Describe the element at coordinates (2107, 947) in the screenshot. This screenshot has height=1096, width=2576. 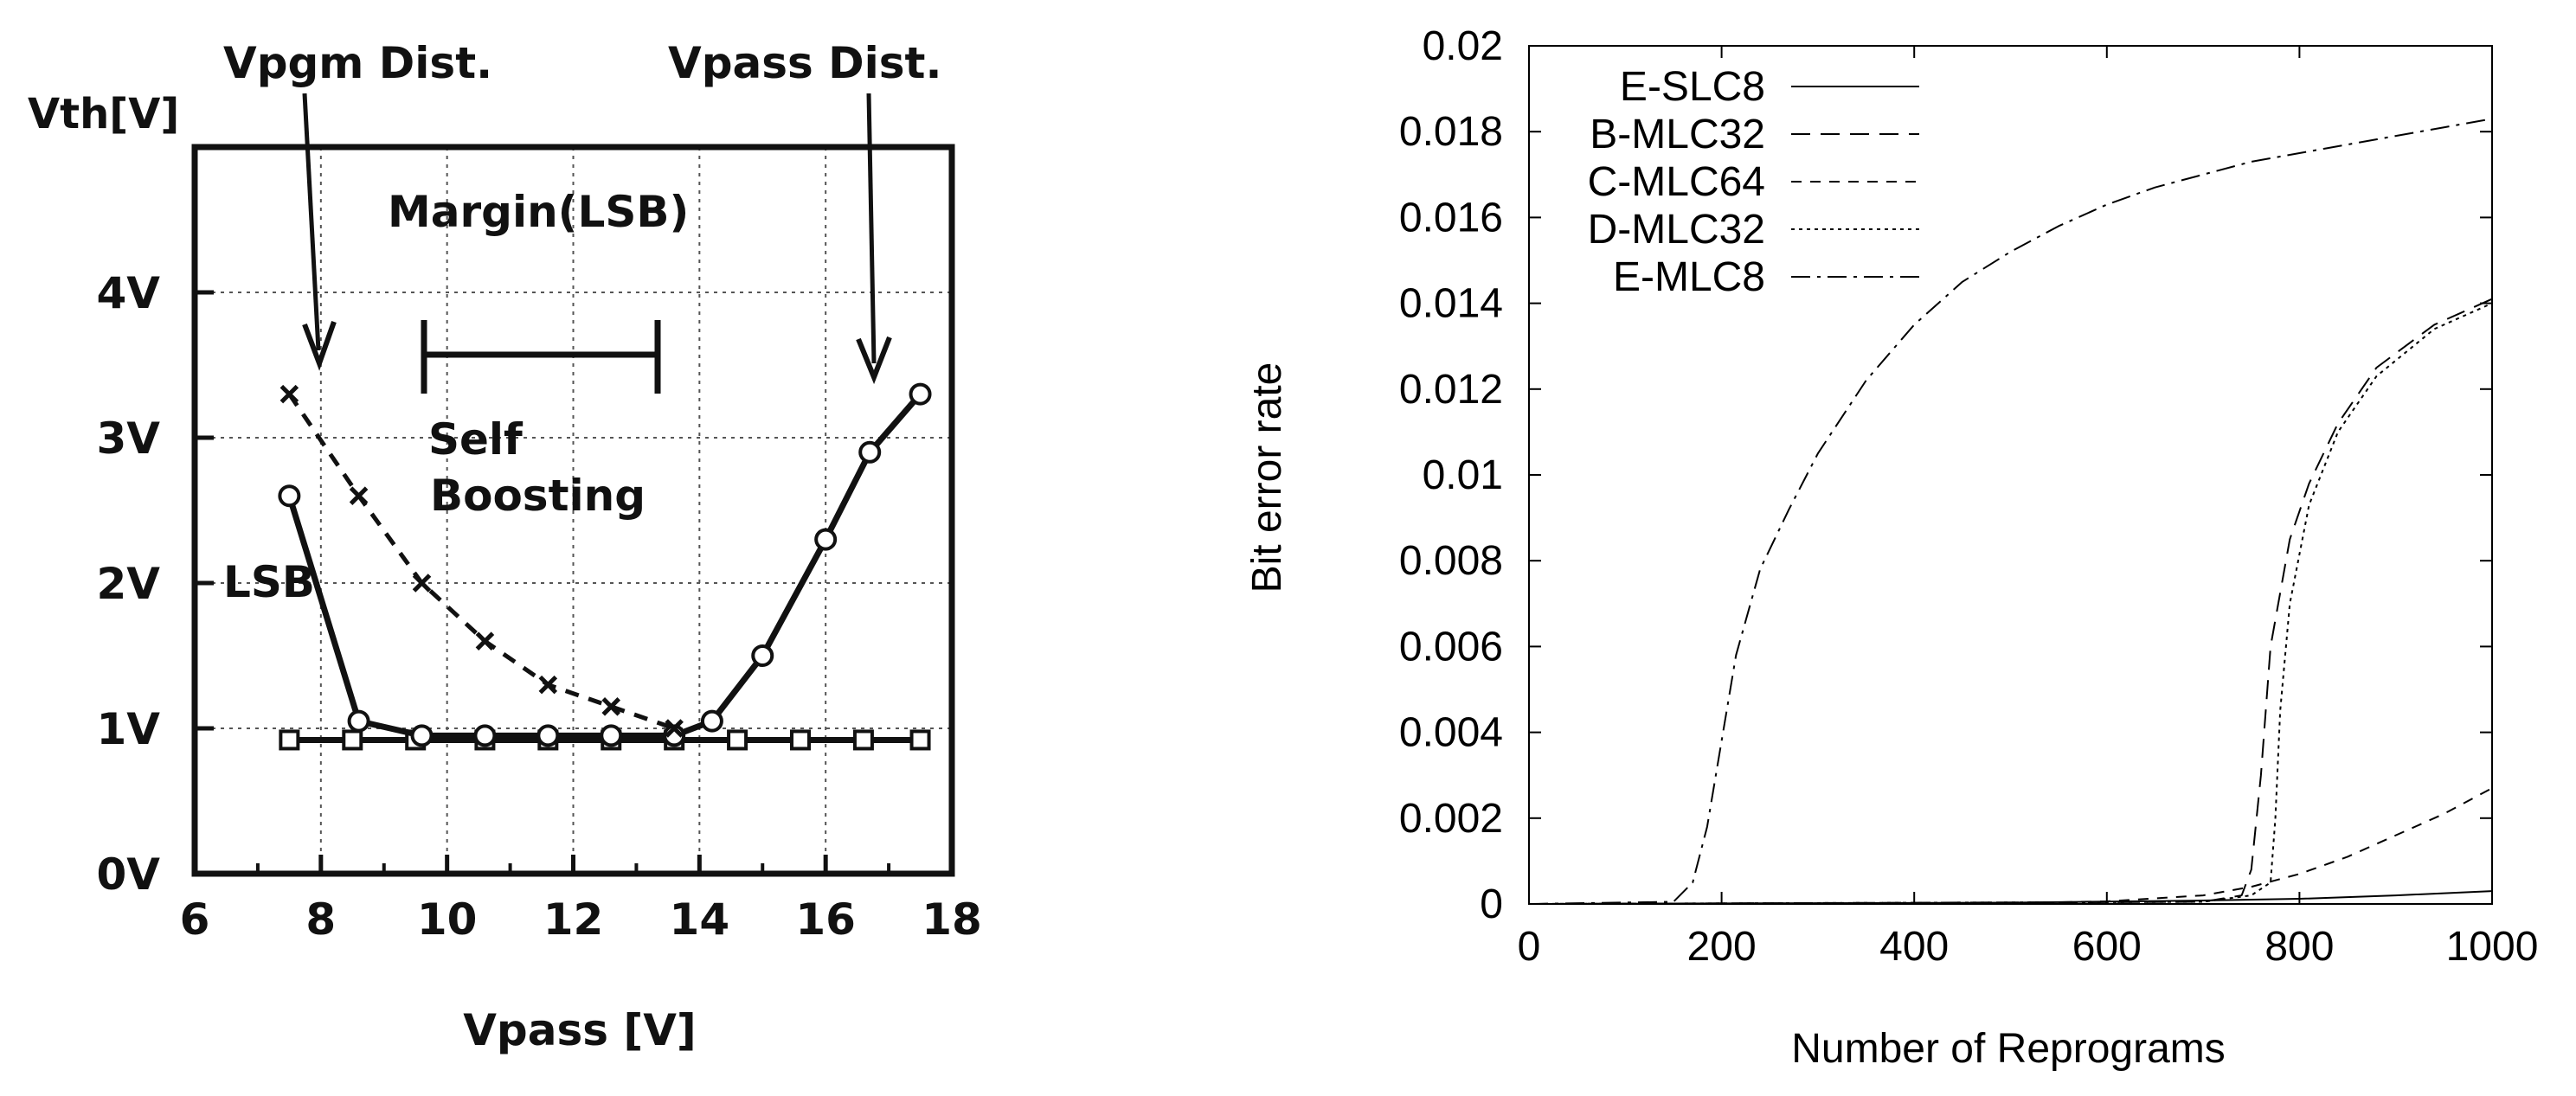
I see `right-xtick-label: 600` at that location.